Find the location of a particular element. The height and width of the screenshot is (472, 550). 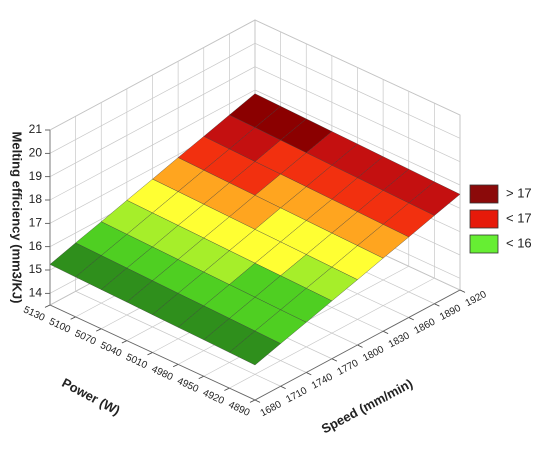

z-tick-label: 18 is located at coordinates (36, 199).